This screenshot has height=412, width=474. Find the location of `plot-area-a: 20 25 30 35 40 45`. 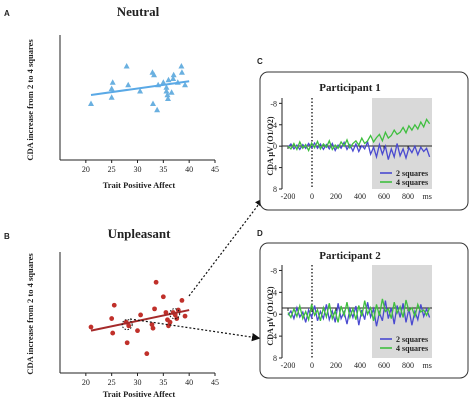

plot-area-a: 20 25 30 35 40 45 is located at coordinates (139, 104).